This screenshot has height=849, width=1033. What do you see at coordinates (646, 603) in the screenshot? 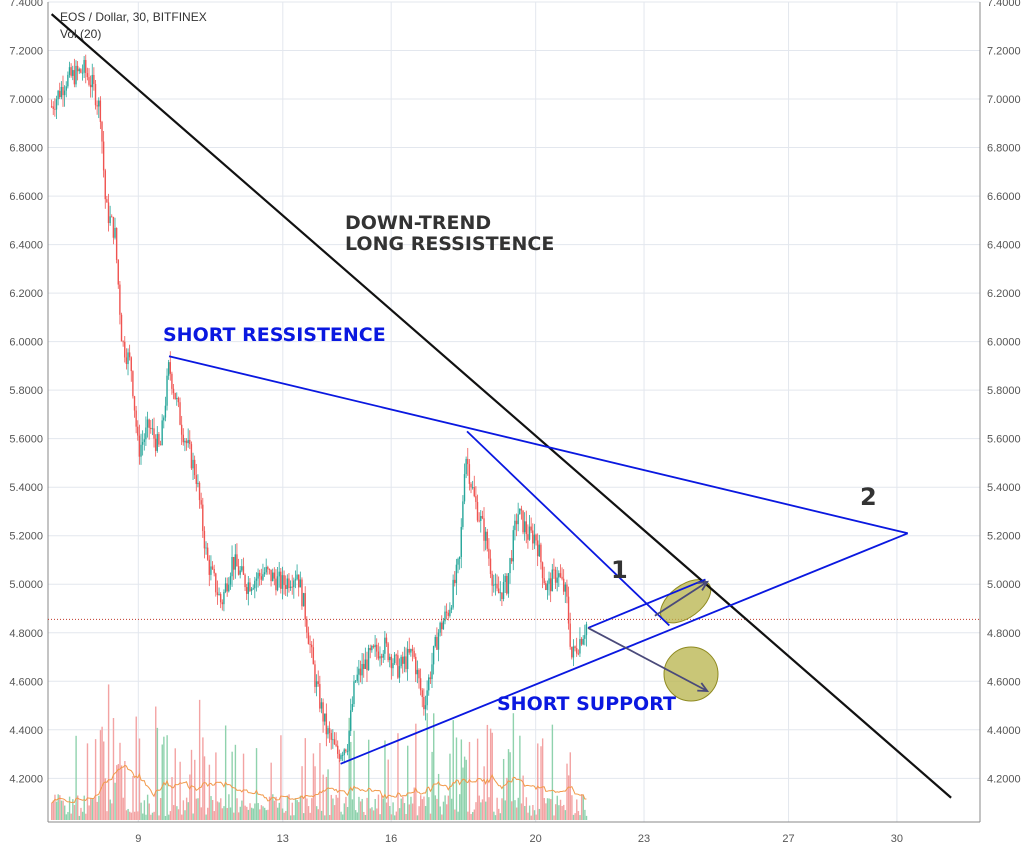
I see `trend-line` at bounding box center [646, 603].